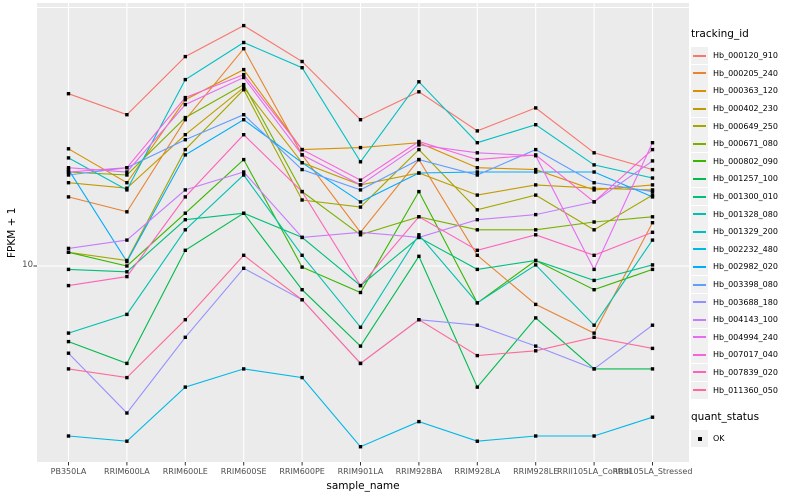 The width and height of the screenshot is (800, 500). What do you see at coordinates (419, 471) in the screenshot?
I see `x-tick-label: RRIM928BA` at bounding box center [419, 471].